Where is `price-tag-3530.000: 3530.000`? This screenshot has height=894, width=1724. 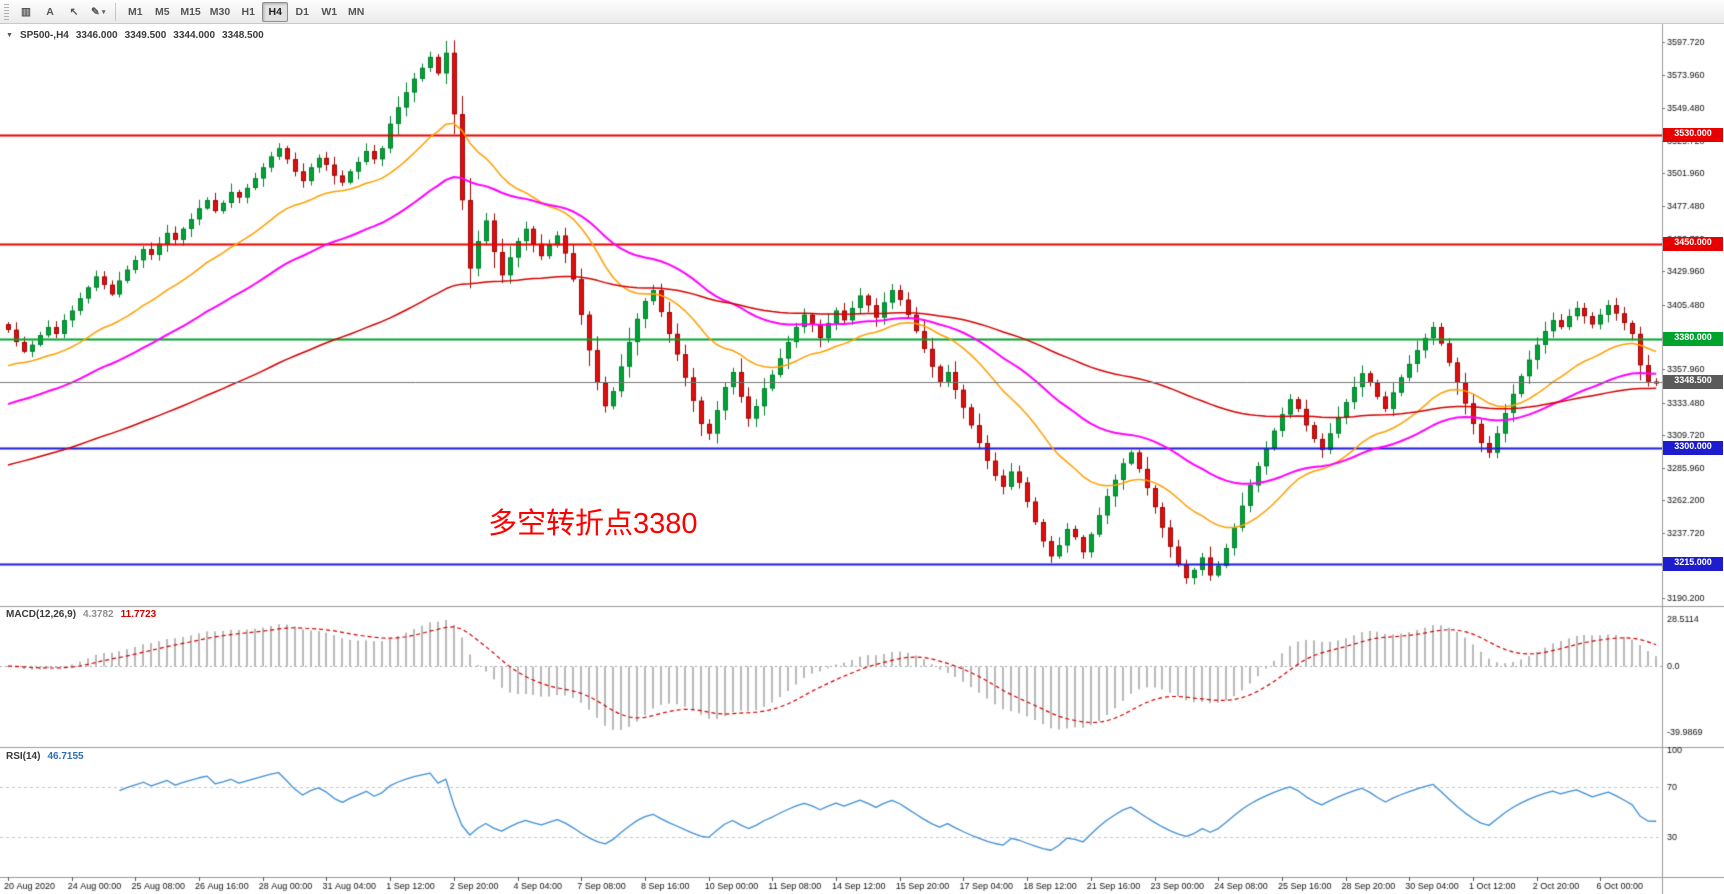 price-tag-3530.000: 3530.000 is located at coordinates (1693, 135).